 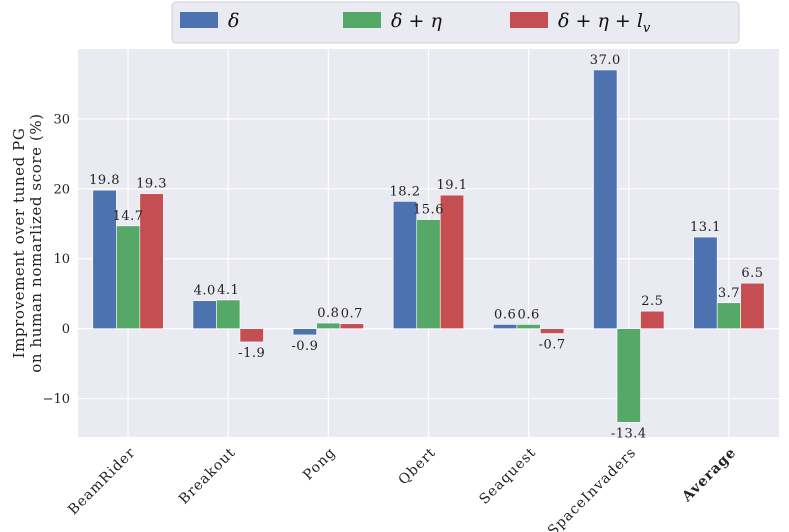 I want to click on y-tick-label: 20, so click(x=61, y=189).